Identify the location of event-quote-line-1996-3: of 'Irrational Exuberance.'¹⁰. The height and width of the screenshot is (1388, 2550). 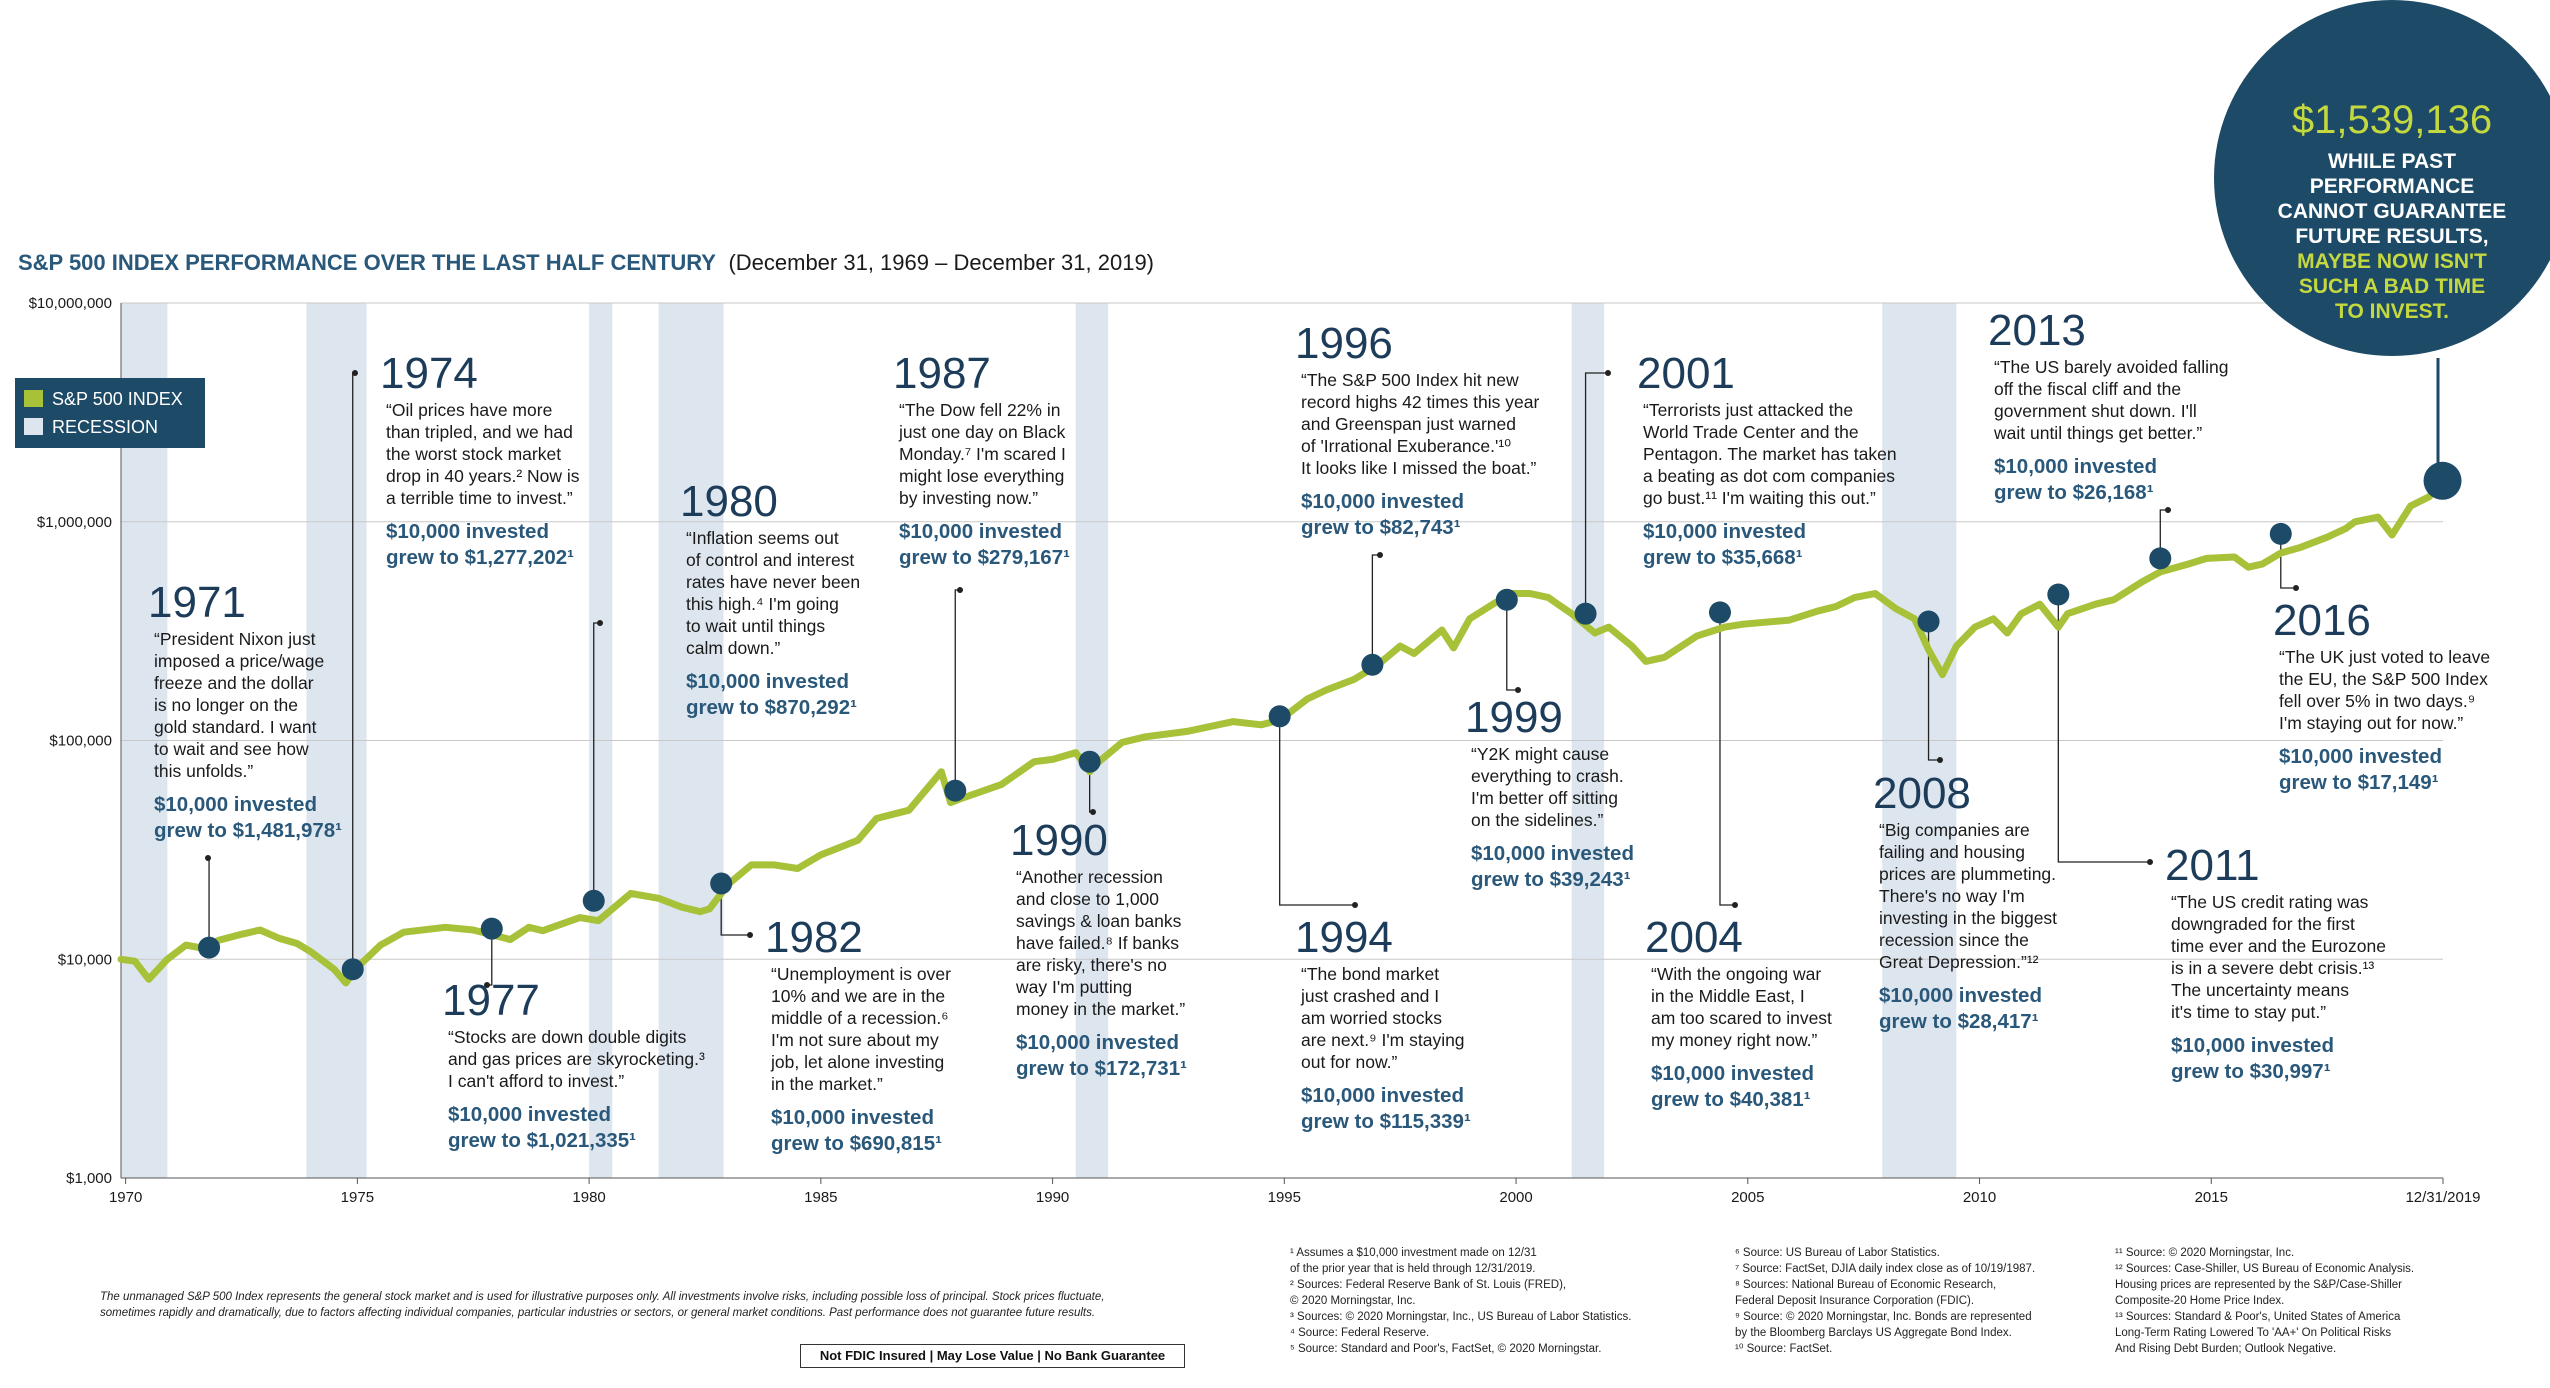
(1406, 446).